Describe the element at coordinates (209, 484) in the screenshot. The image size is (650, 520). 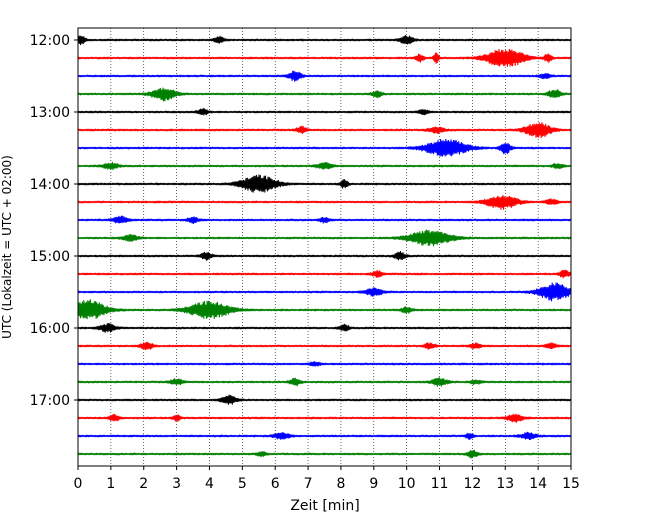
I see `x-tick-label: 4` at that location.